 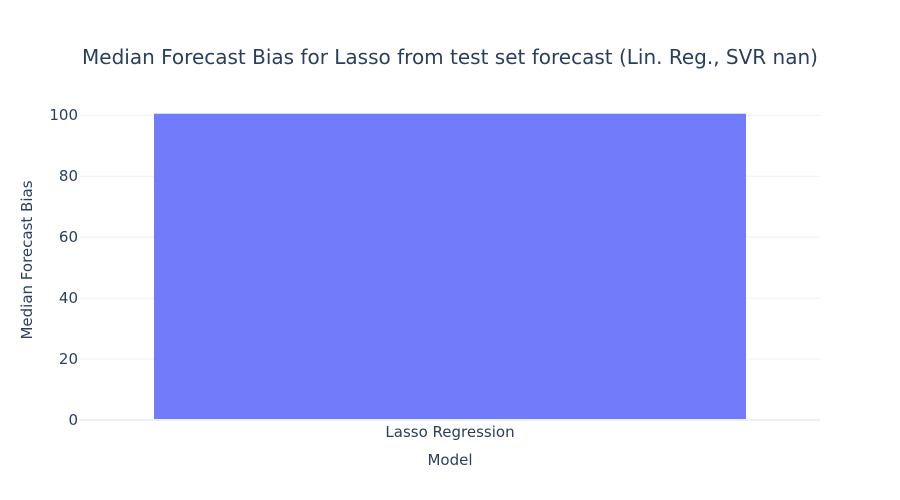 I want to click on y-tick-label: 20, so click(x=68, y=359).